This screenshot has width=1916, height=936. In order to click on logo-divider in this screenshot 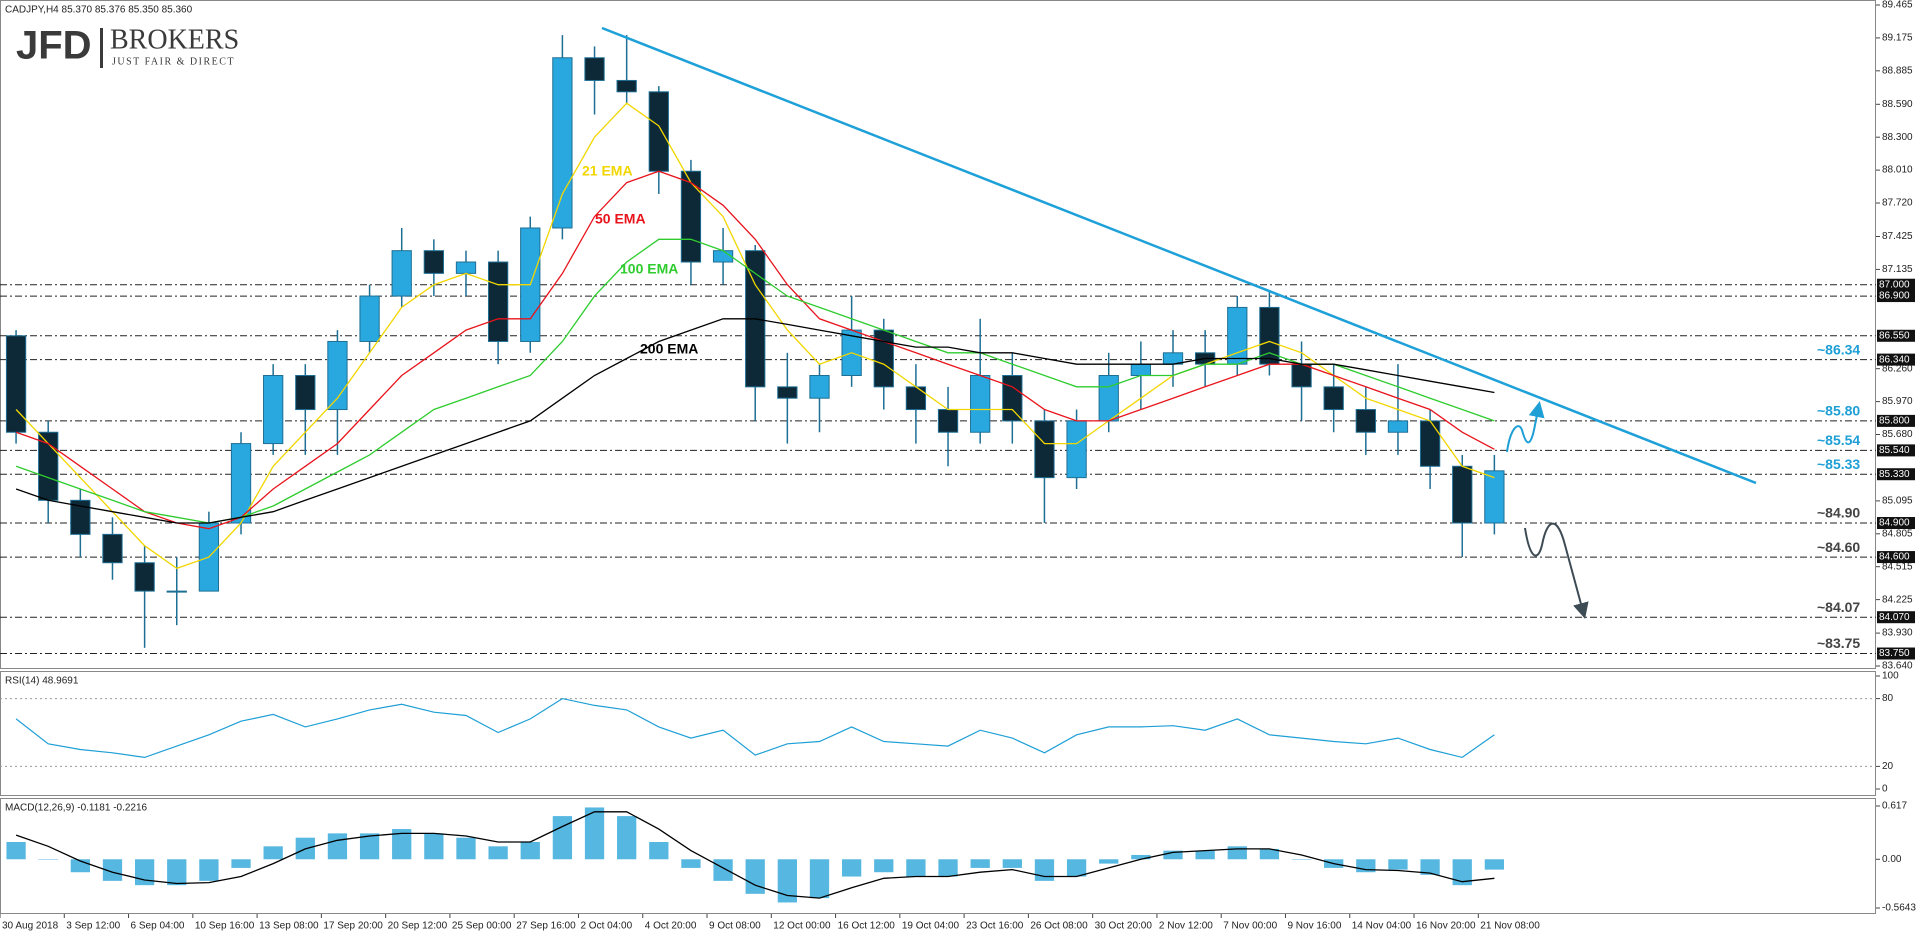, I will do `click(101, 48)`.